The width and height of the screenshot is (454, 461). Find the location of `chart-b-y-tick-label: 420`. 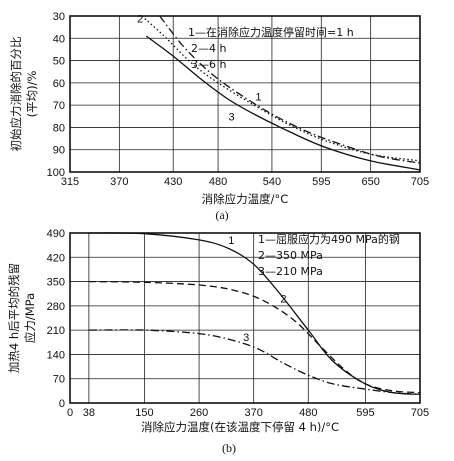

chart-b-y-tick-label: 420 is located at coordinates (56, 258).